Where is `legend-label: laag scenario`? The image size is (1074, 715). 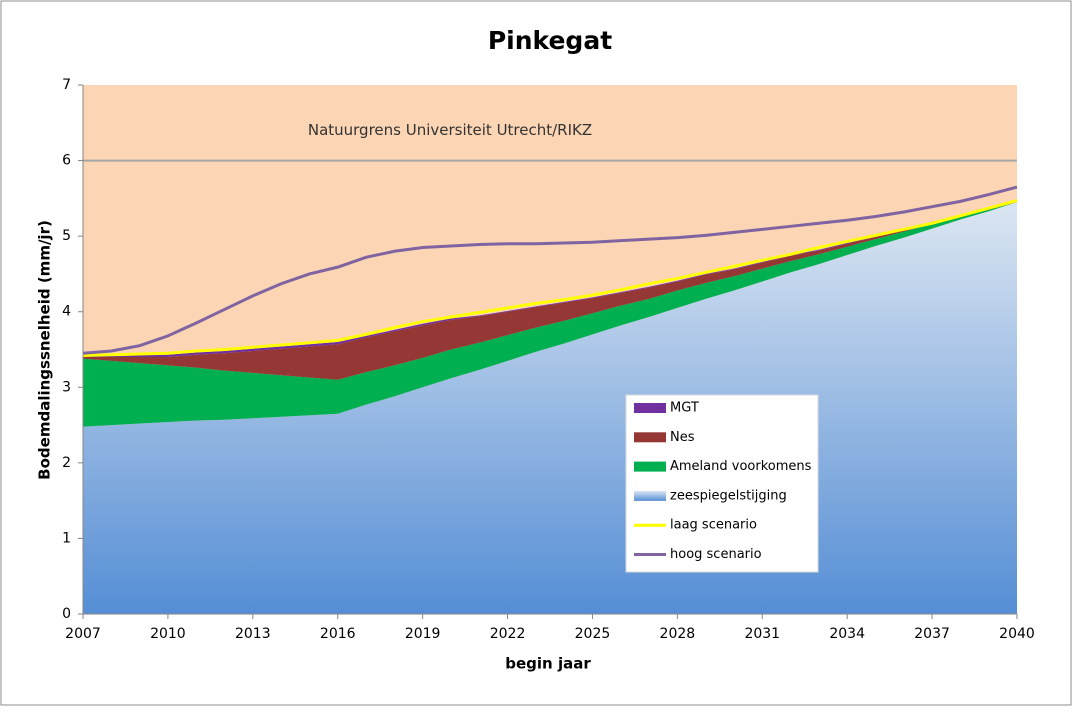 legend-label: laag scenario is located at coordinates (713, 525).